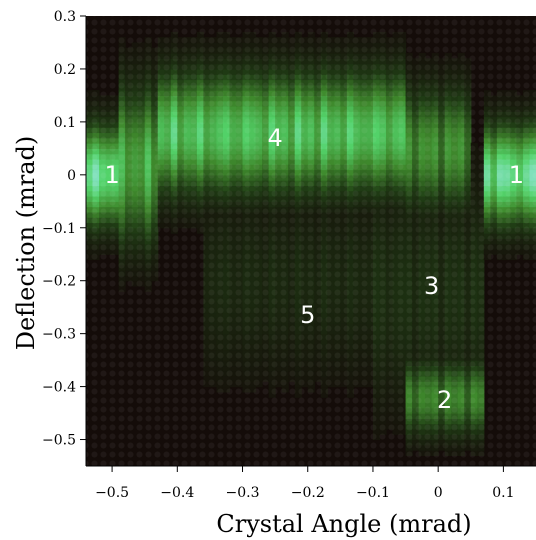 The width and height of the screenshot is (536, 540). Describe the element at coordinates (307, 315) in the screenshot. I see `region-label: 5` at that location.